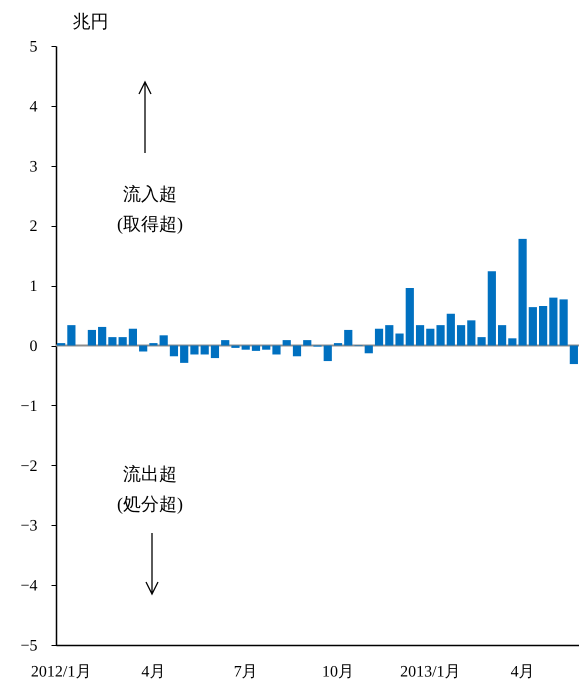 This screenshot has height=692, width=579. I want to click on x-tick-label: 2013/1月, so click(430, 672).